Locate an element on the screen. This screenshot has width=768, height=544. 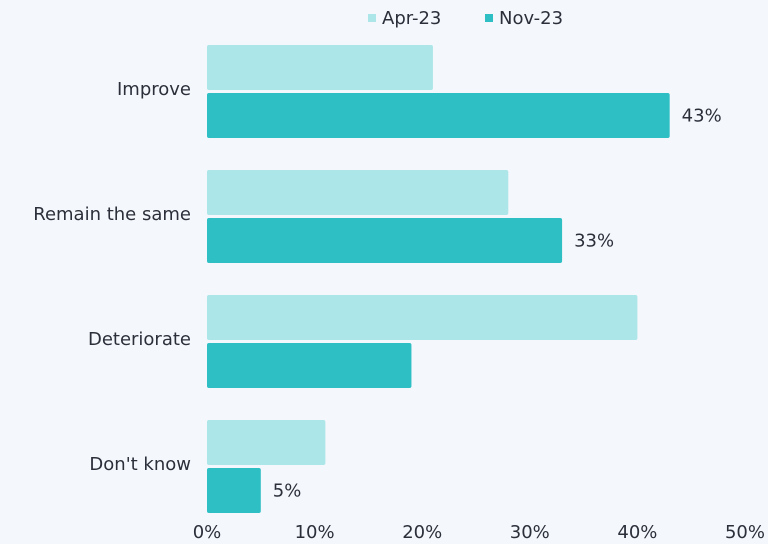
legend-label: Nov-23 is located at coordinates (531, 18).